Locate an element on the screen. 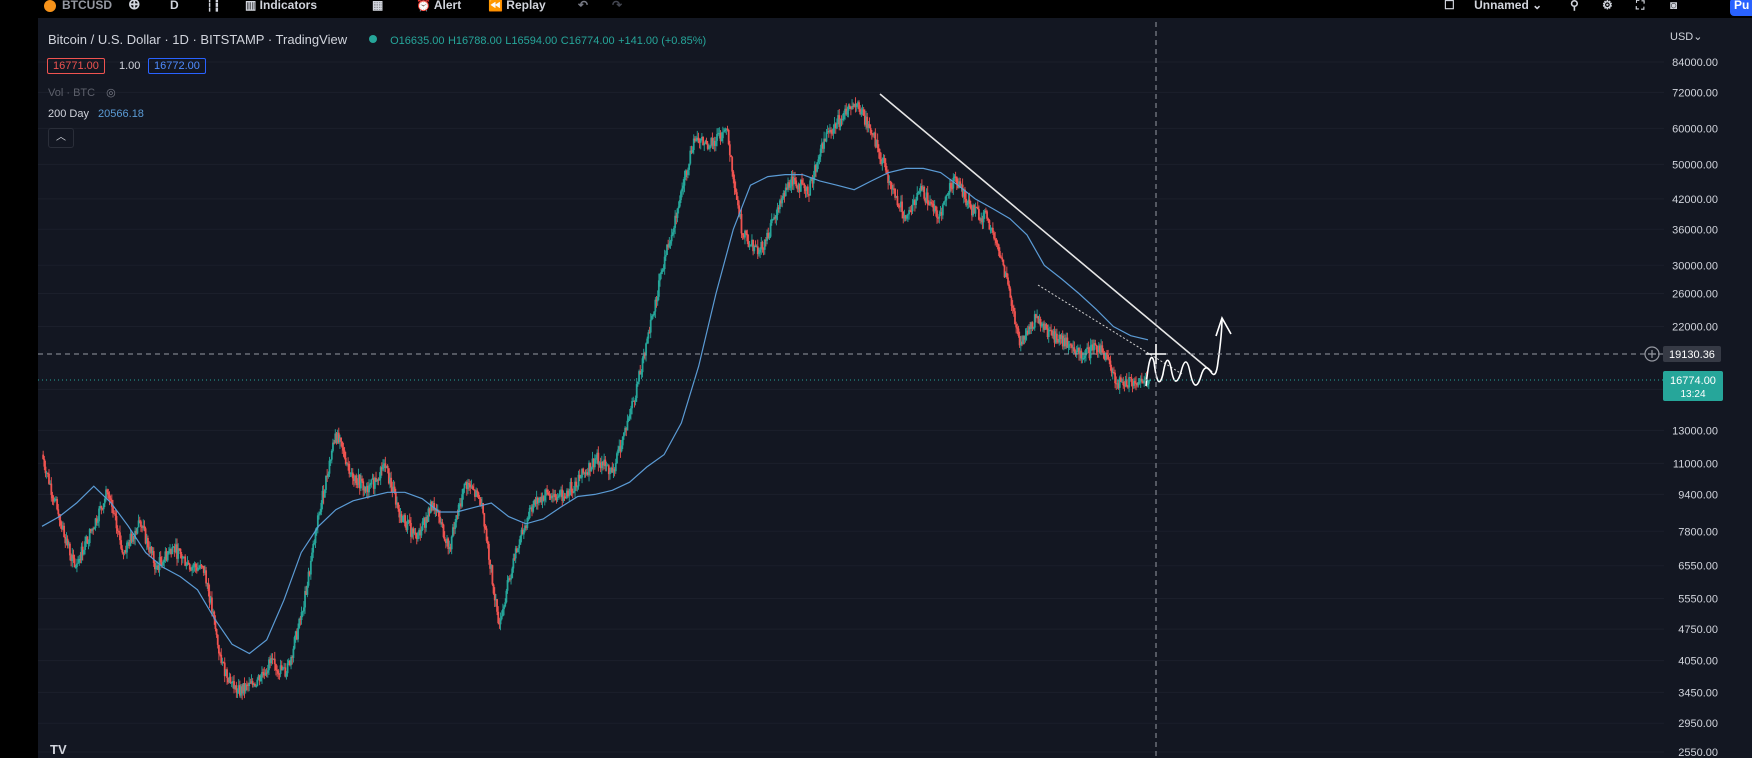 This screenshot has width=1752, height=758. alert-button: ⏰ Alert is located at coordinates (438, 6).